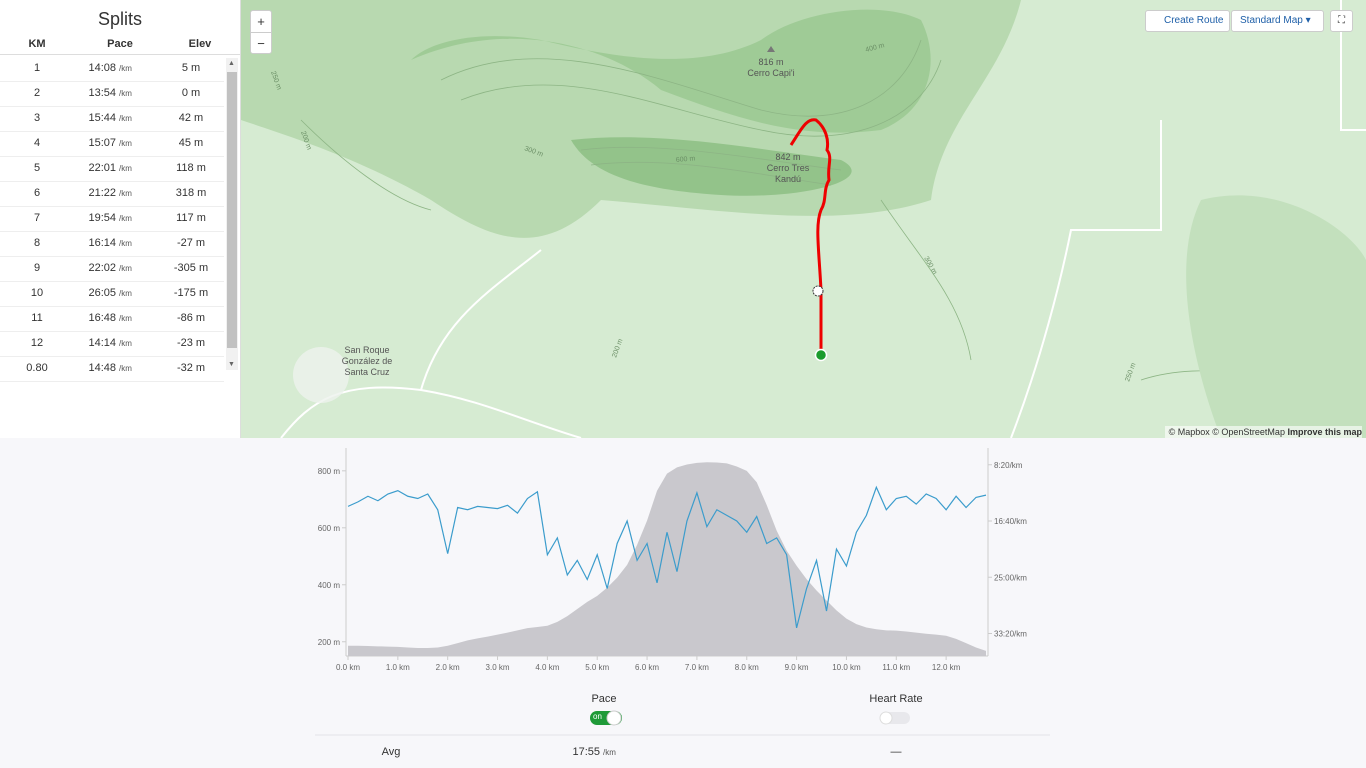  I want to click on ridge, so click(711, 166).